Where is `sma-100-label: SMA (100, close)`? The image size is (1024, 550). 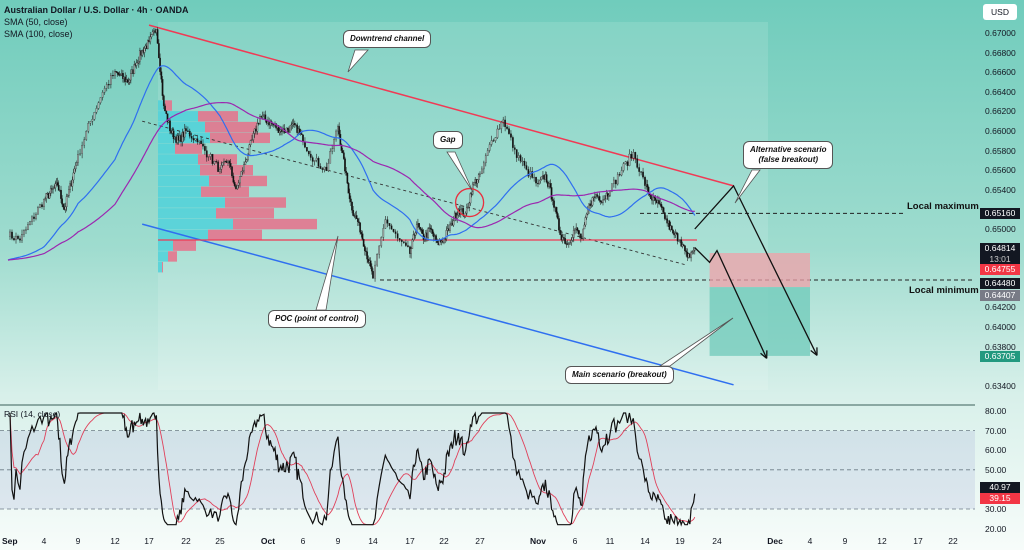 sma-100-label: SMA (100, close) is located at coordinates (38, 34).